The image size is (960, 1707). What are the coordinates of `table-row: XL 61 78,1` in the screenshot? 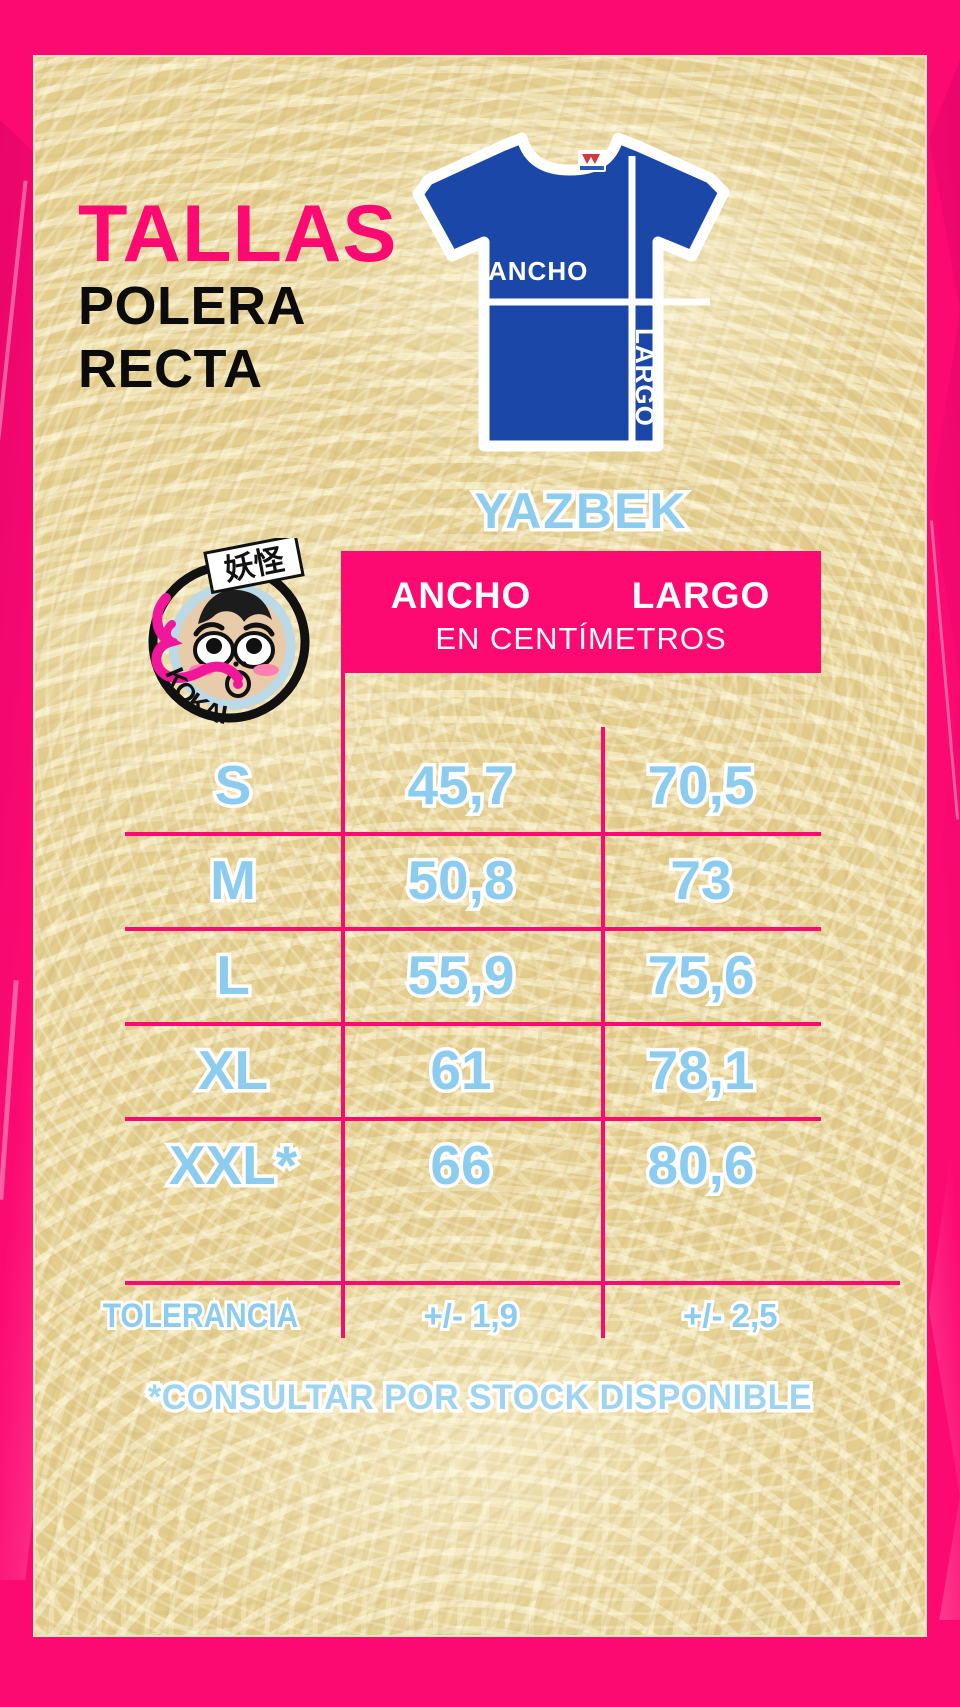 It's located at (473, 1069).